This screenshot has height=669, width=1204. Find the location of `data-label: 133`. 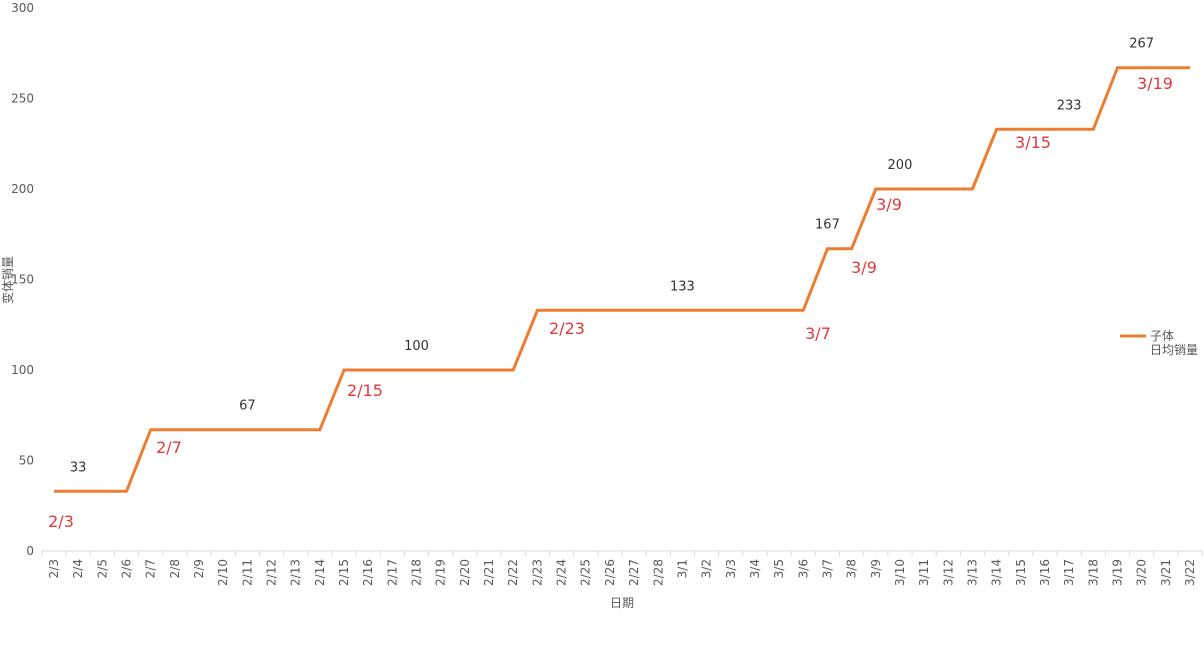

data-label: 133 is located at coordinates (682, 286).